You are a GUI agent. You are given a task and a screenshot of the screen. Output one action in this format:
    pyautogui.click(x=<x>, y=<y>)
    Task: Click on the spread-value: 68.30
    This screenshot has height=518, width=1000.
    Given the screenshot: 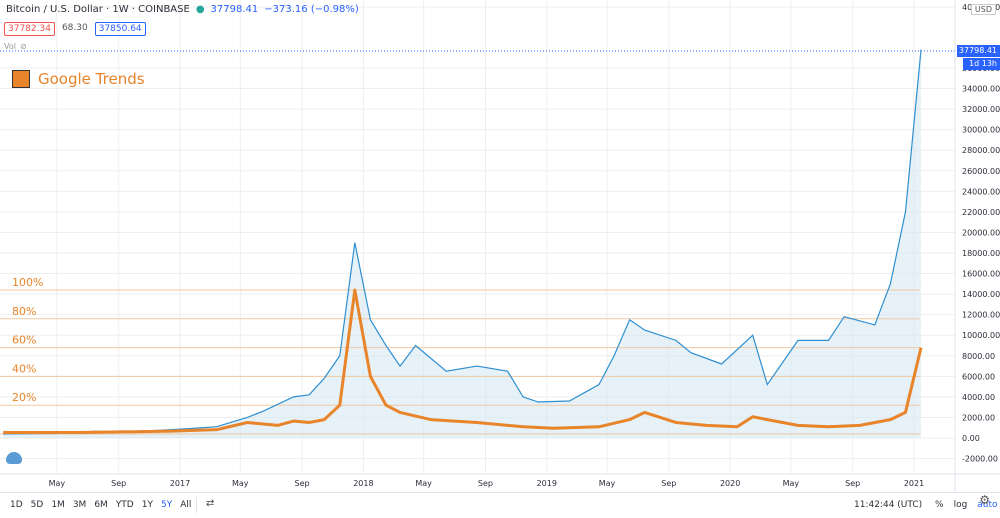 What is the action you would take?
    pyautogui.click(x=74, y=28)
    